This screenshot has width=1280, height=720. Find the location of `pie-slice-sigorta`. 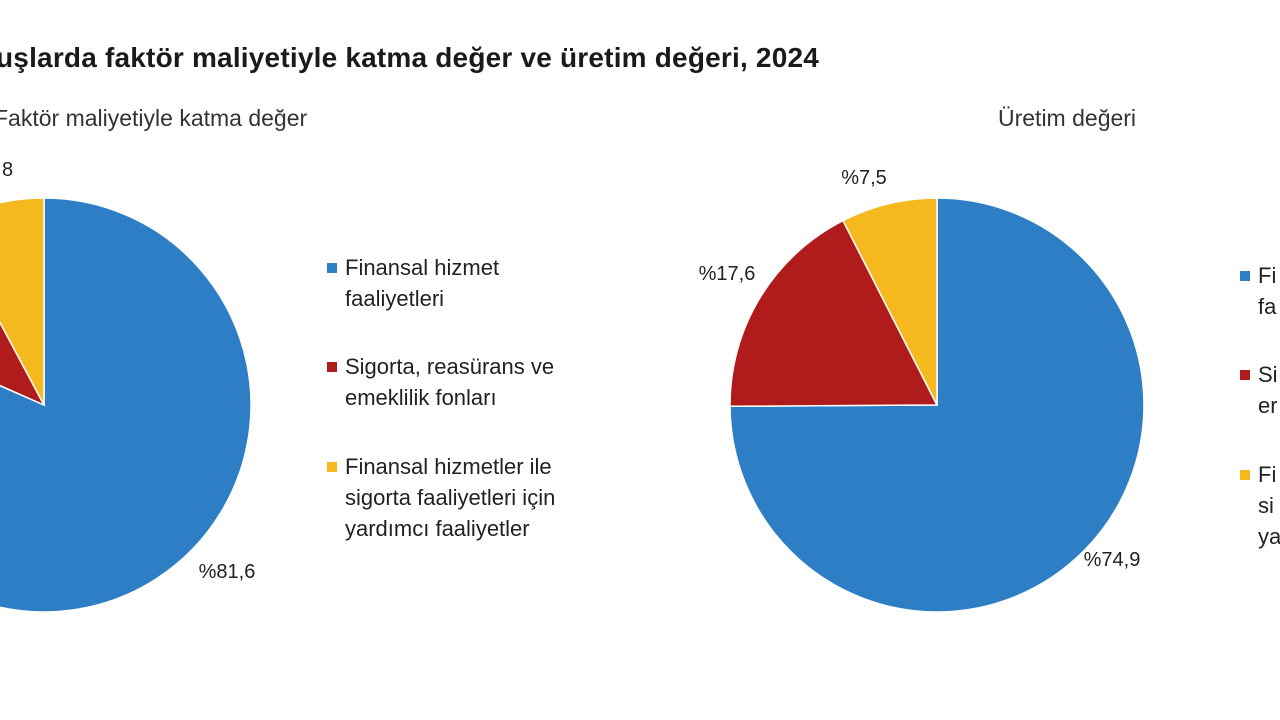

pie-slice-sigorta is located at coordinates (834, 313).